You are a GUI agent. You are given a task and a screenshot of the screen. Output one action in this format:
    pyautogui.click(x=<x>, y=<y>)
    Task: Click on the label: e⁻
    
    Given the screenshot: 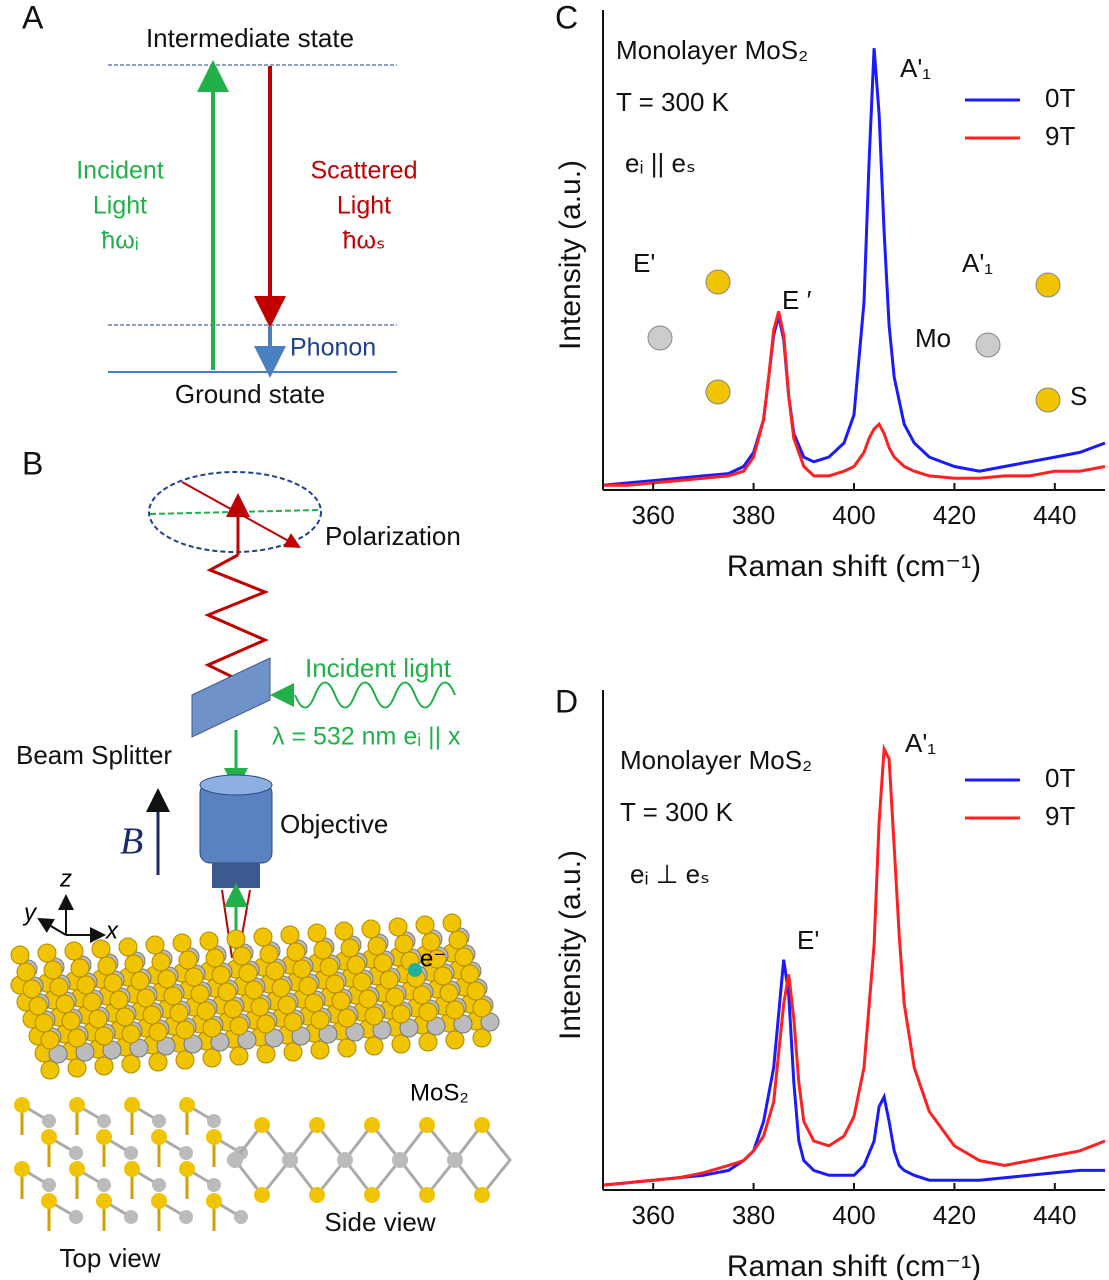 What is the action you would take?
    pyautogui.click(x=433, y=958)
    